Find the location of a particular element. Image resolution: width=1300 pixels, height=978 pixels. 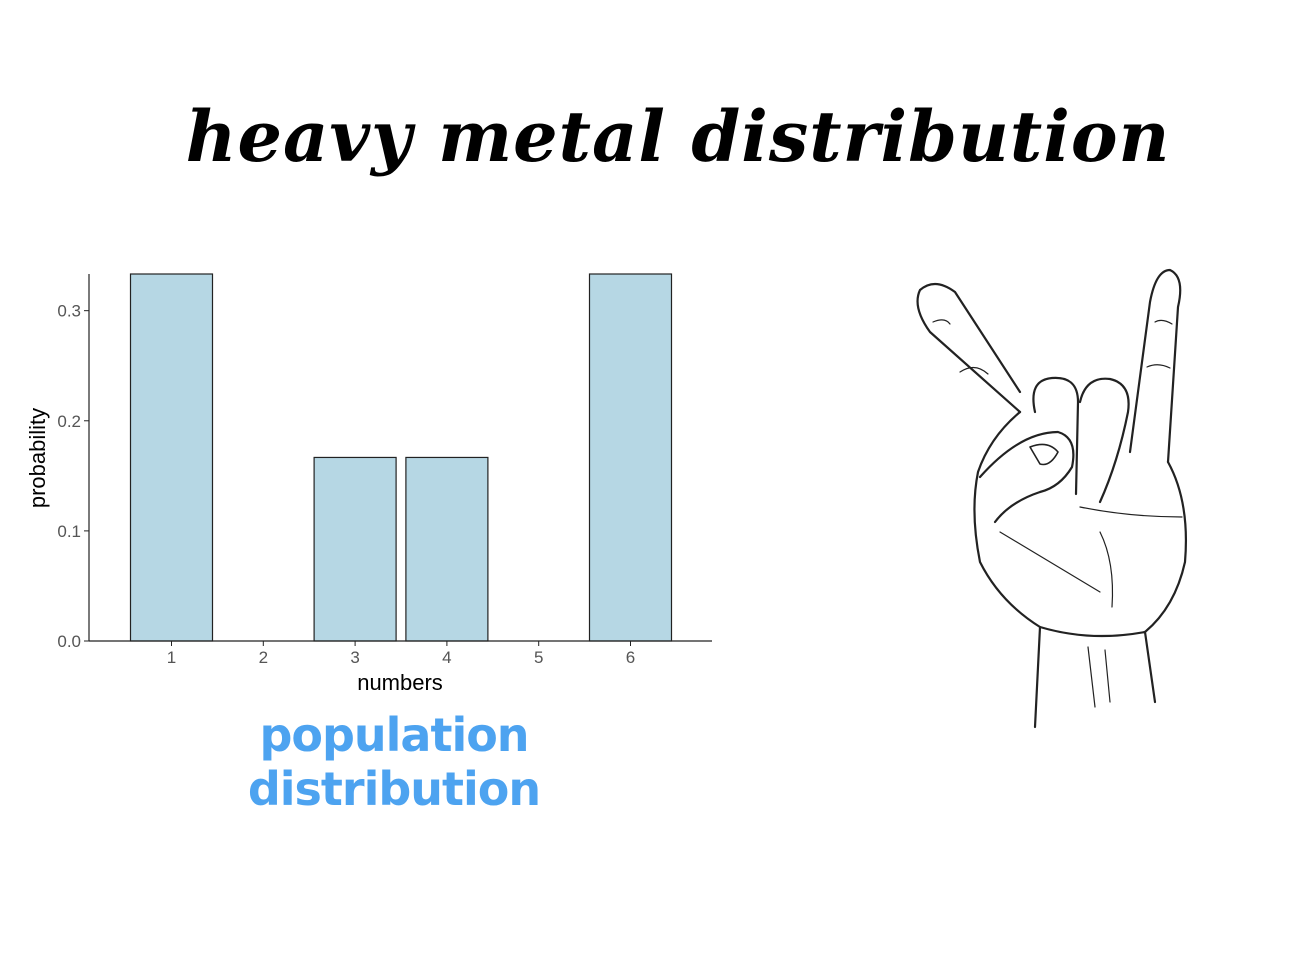

x-tick-label: 3 is located at coordinates (354, 657).